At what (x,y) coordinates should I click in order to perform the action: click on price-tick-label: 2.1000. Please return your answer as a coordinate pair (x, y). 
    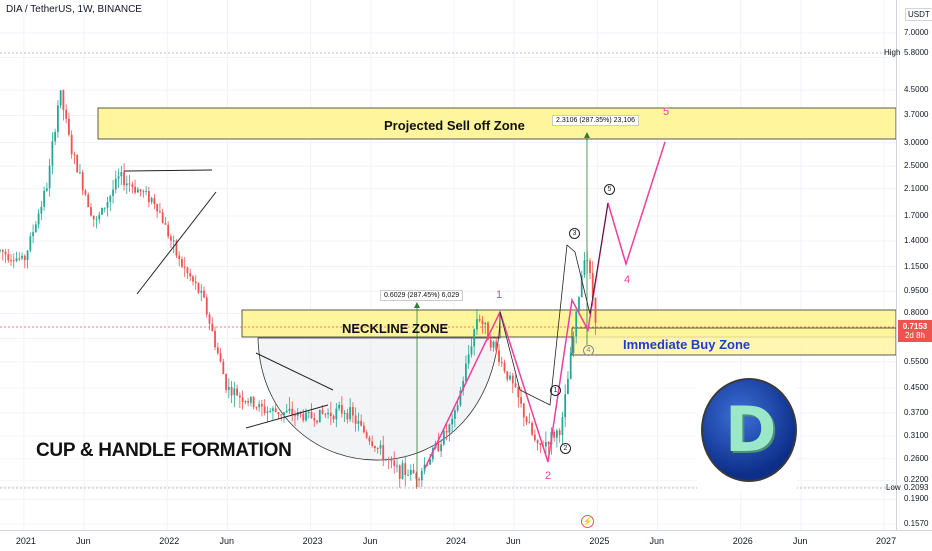
    Looking at the image, I should click on (916, 188).